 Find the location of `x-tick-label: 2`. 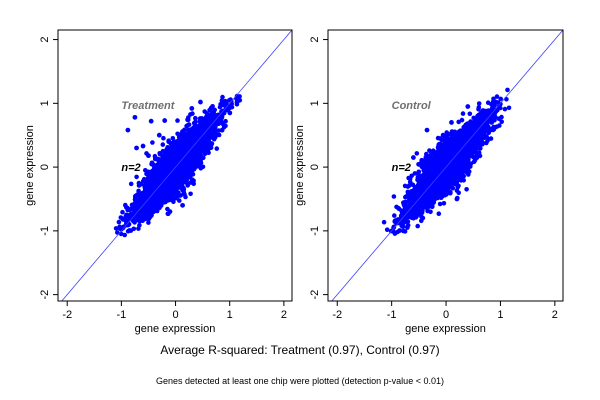

x-tick-label: 2 is located at coordinates (284, 315).